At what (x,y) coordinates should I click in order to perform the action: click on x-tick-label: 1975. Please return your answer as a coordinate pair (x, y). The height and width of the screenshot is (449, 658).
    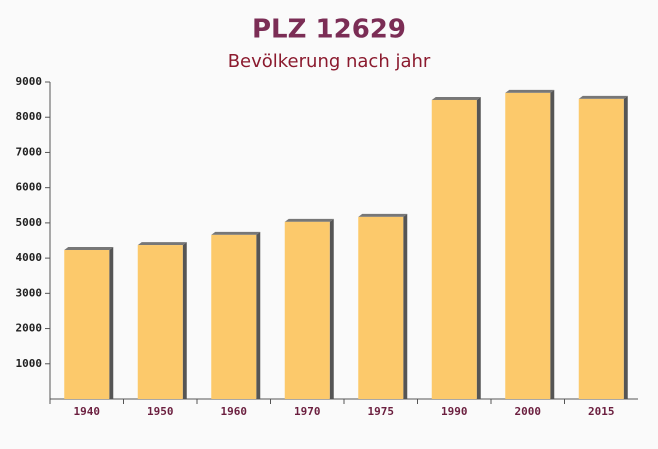
    Looking at the image, I should click on (381, 411).